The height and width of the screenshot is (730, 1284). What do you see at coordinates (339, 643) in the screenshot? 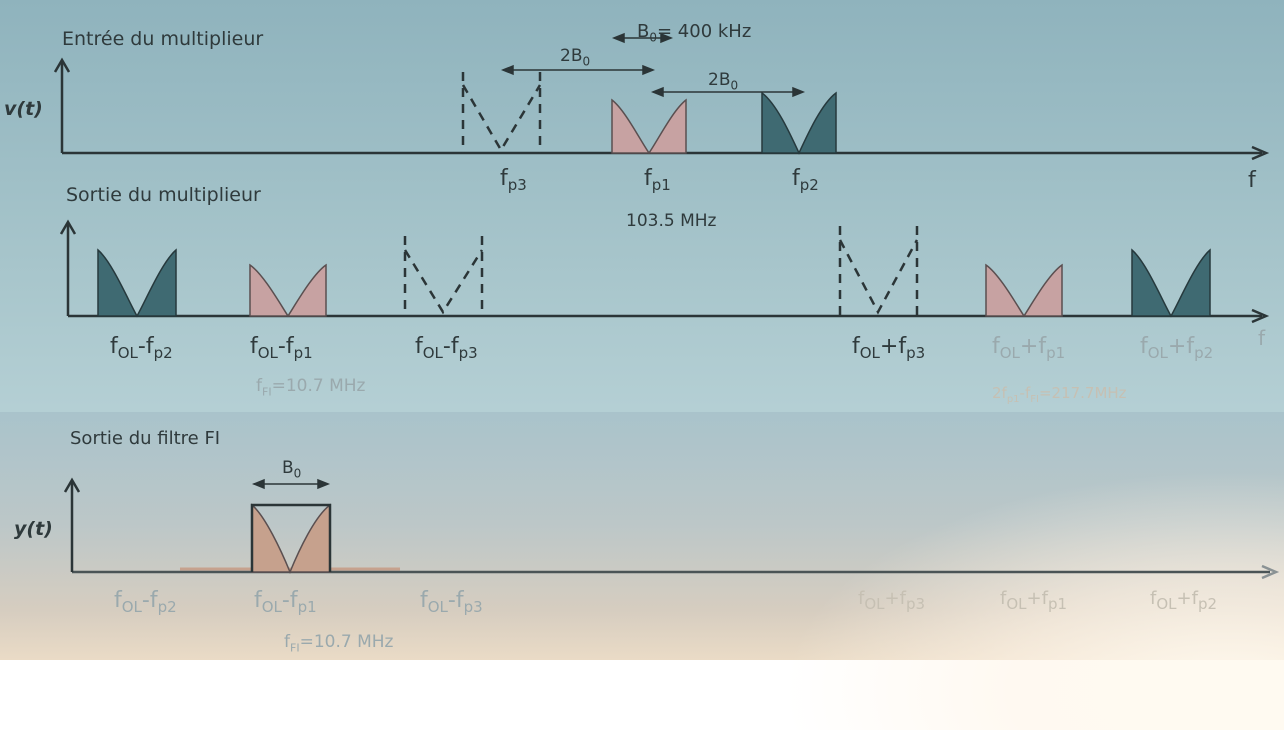
I see `s3-fi-note: fFI=10.7 MHz` at bounding box center [339, 643].